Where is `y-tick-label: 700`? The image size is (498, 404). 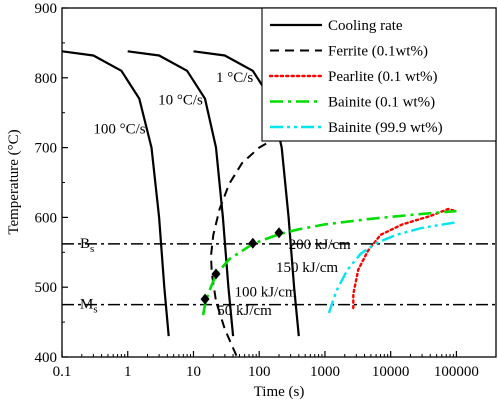
y-tick-label: 700 is located at coordinates (46, 149).